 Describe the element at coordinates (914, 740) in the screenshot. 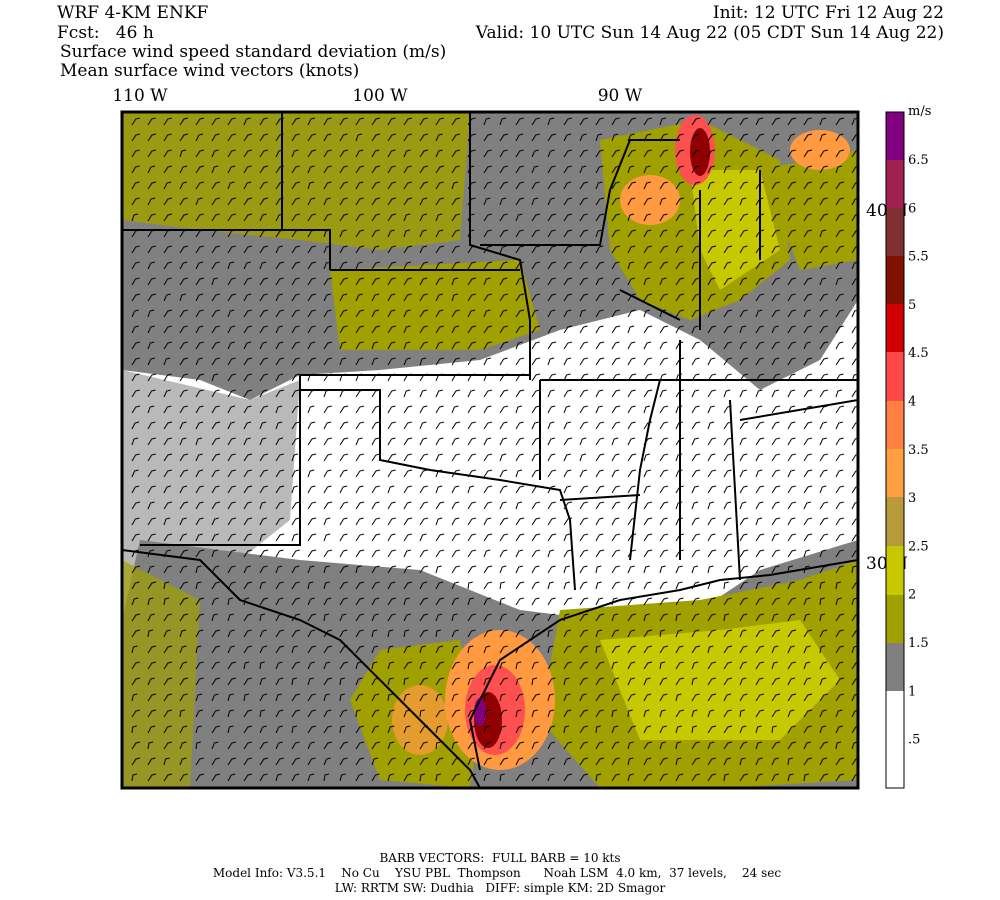

I see `colorbar-label: .5` at that location.